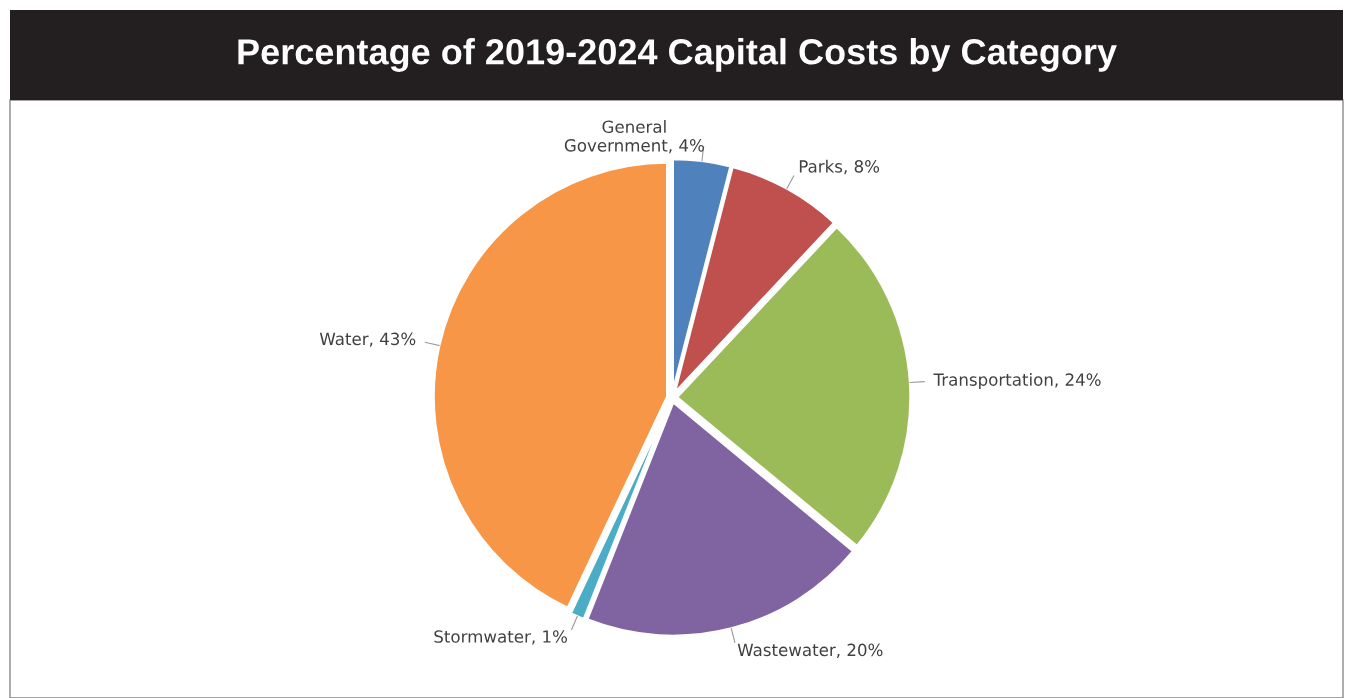 The width and height of the screenshot is (1353, 698). Describe the element at coordinates (810, 650) in the screenshot. I see `slice-label: Wastewater, 20%` at that location.